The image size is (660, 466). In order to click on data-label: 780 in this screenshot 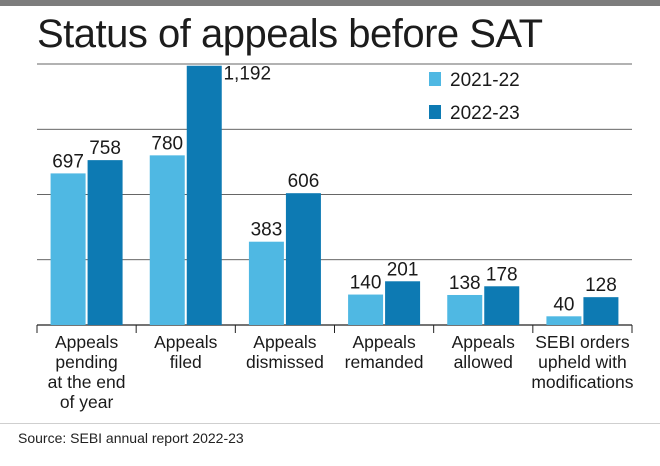, I will do `click(167, 143)`.